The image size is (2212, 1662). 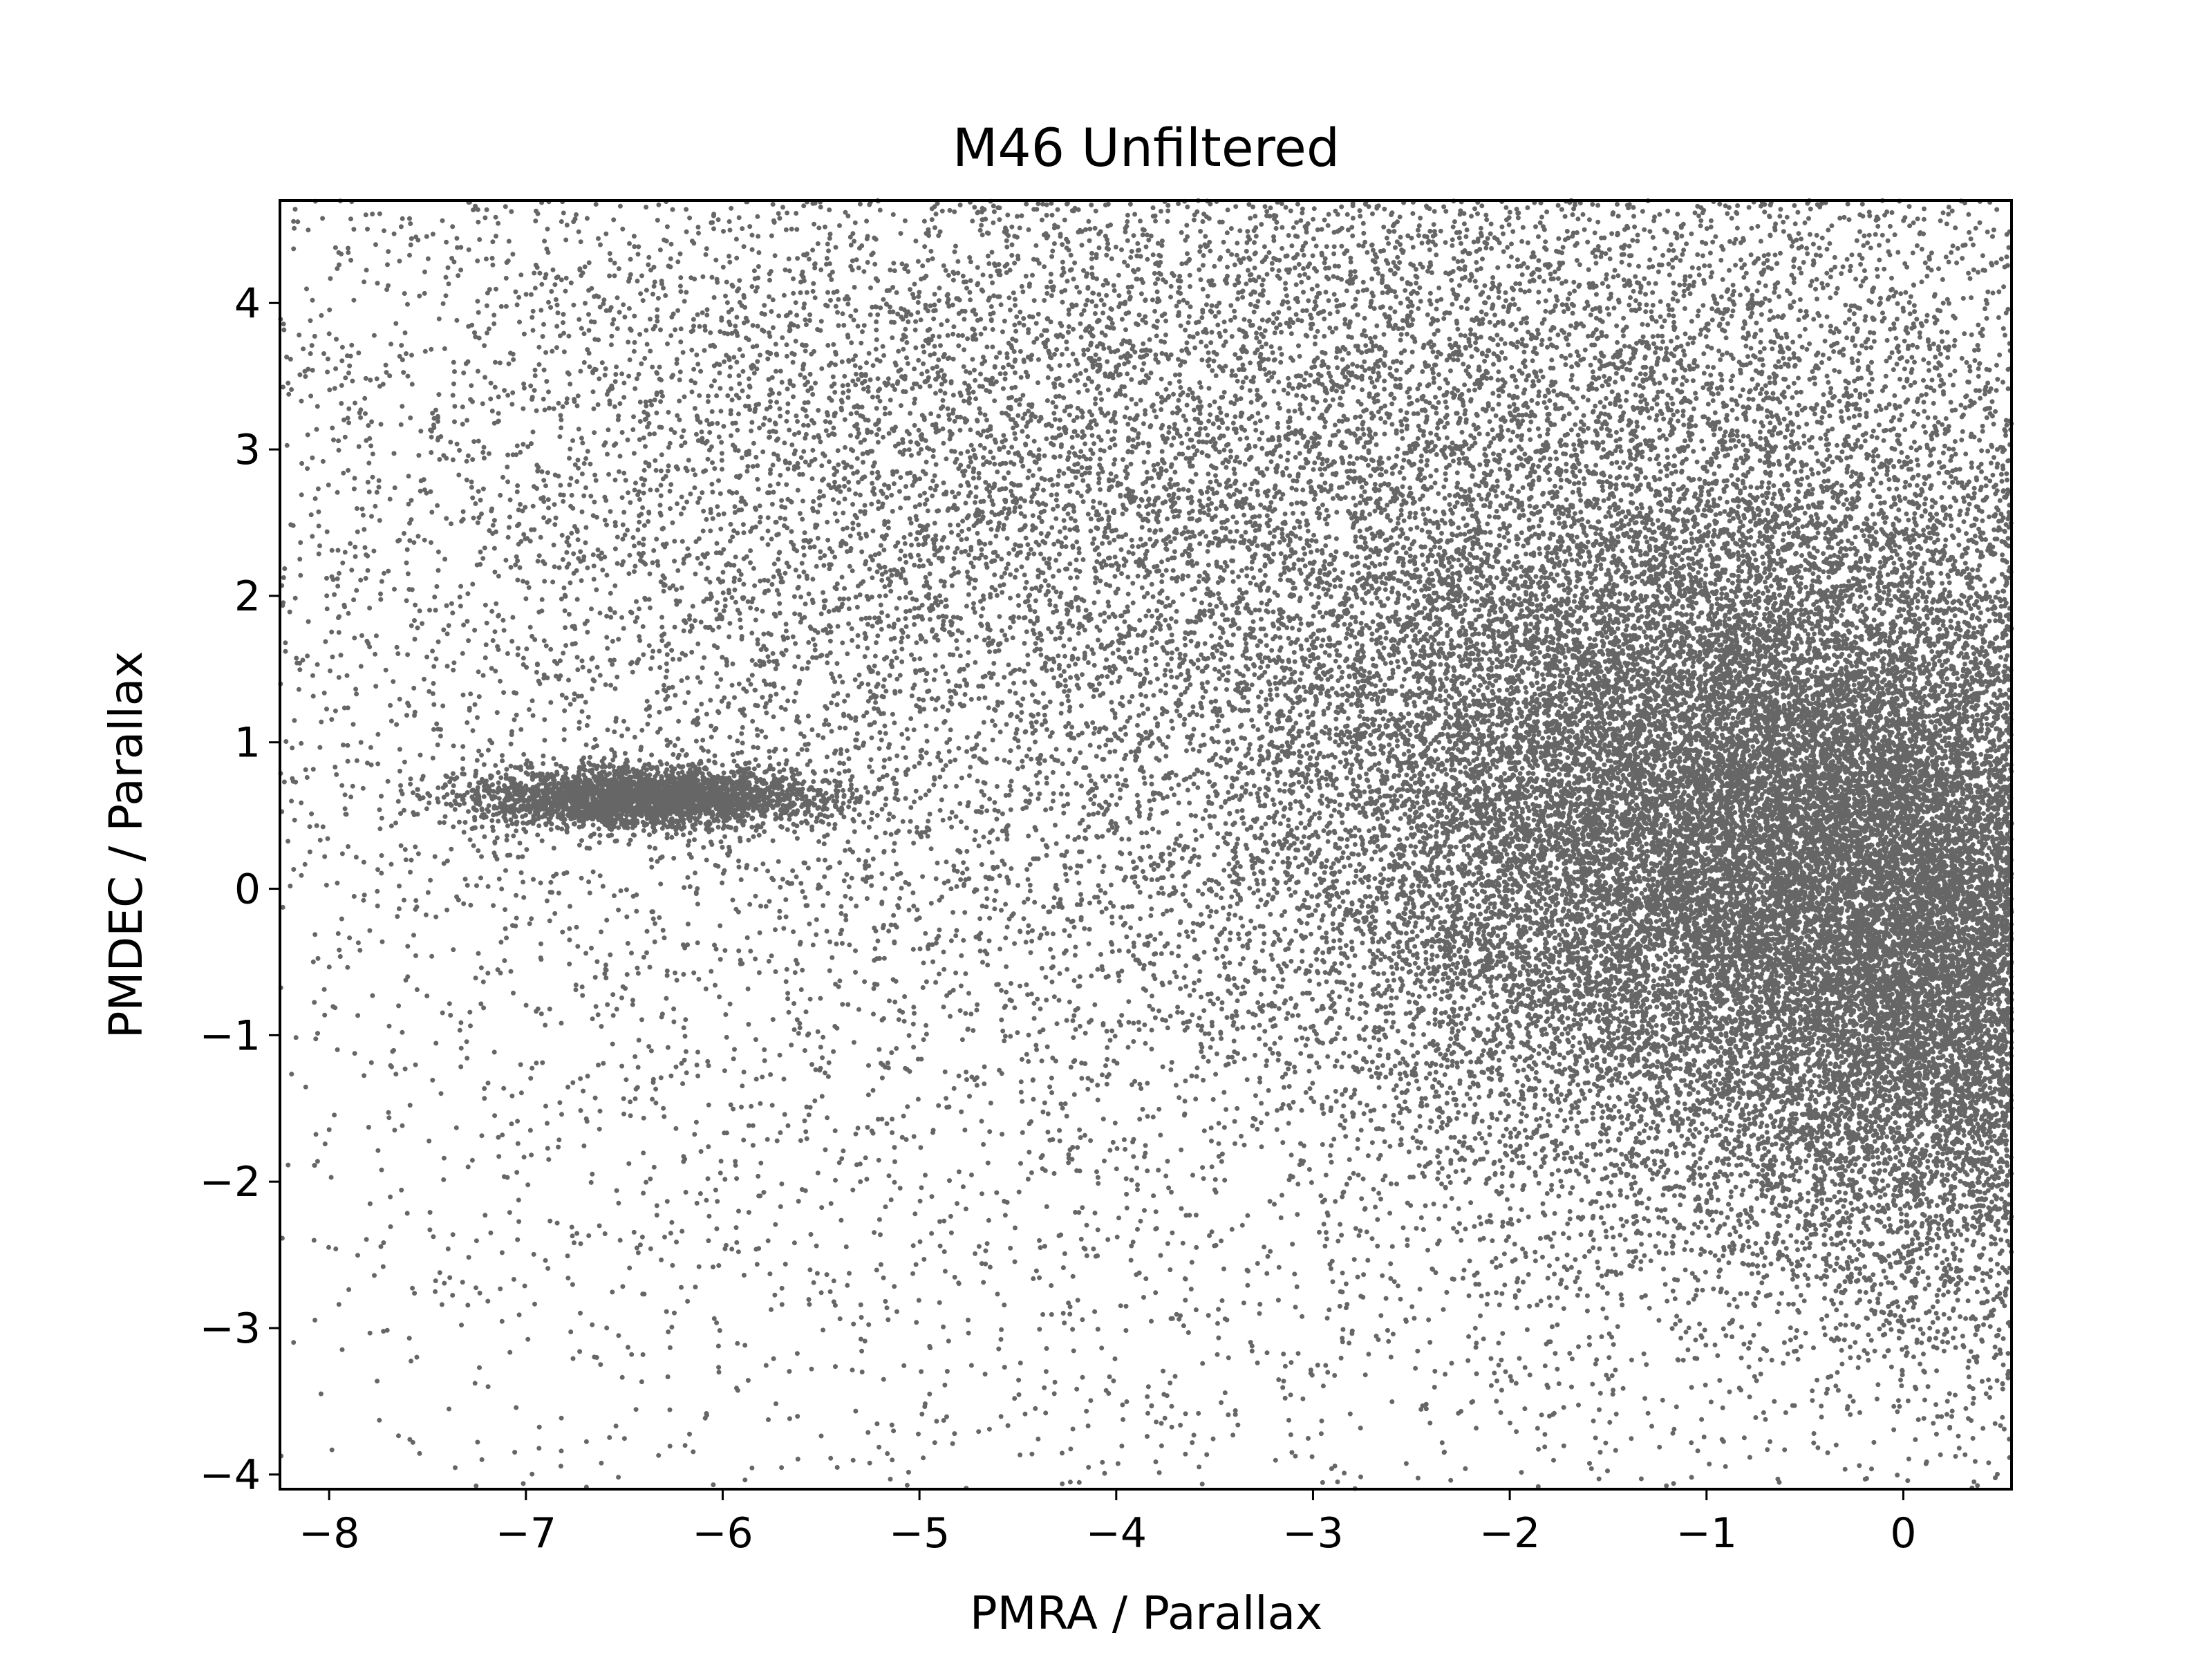 I want to click on chart-title: M46 Unfiltered, so click(x=1146, y=147).